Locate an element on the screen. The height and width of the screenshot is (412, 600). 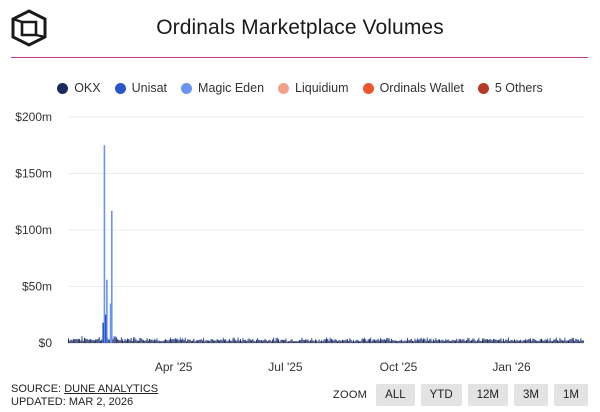
legend-item-ordinals-wallet: Ordinals Wallet is located at coordinates (413, 88).